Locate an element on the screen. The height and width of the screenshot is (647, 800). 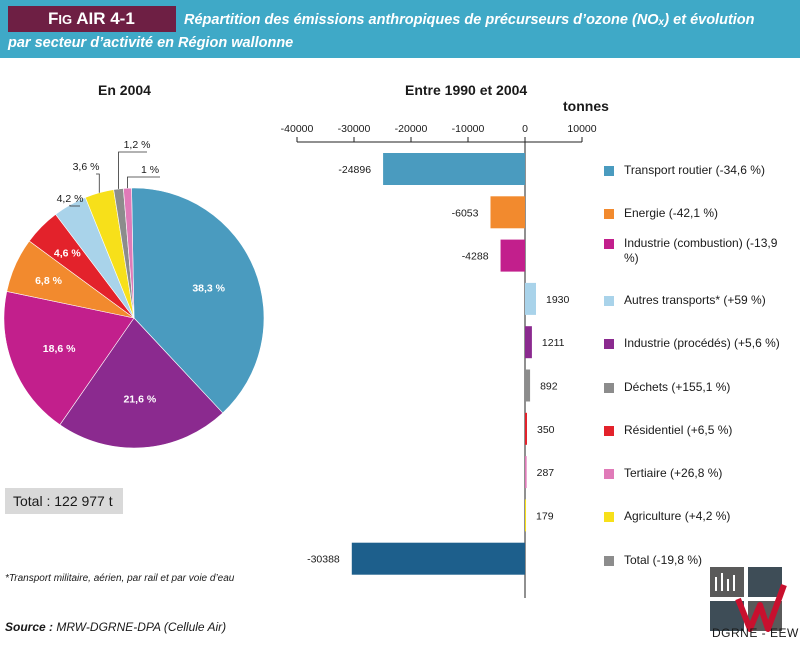
bar-value-label: 287 is located at coordinates (546, 473).